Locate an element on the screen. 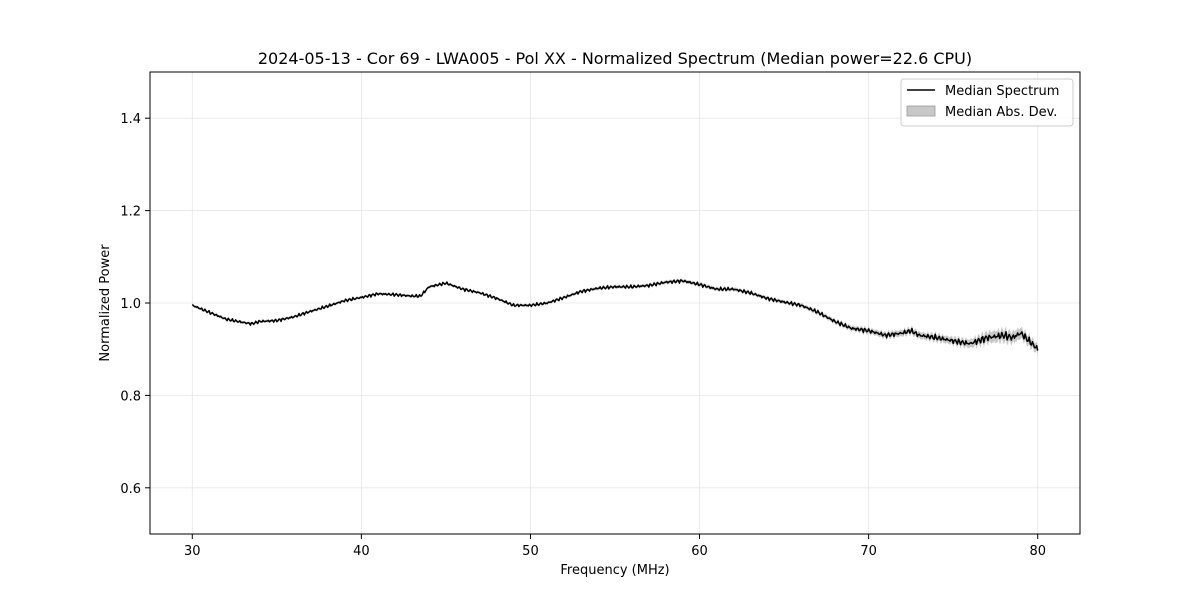 This screenshot has width=1200, height=604. y-tick-label: 1.4 is located at coordinates (130, 119).